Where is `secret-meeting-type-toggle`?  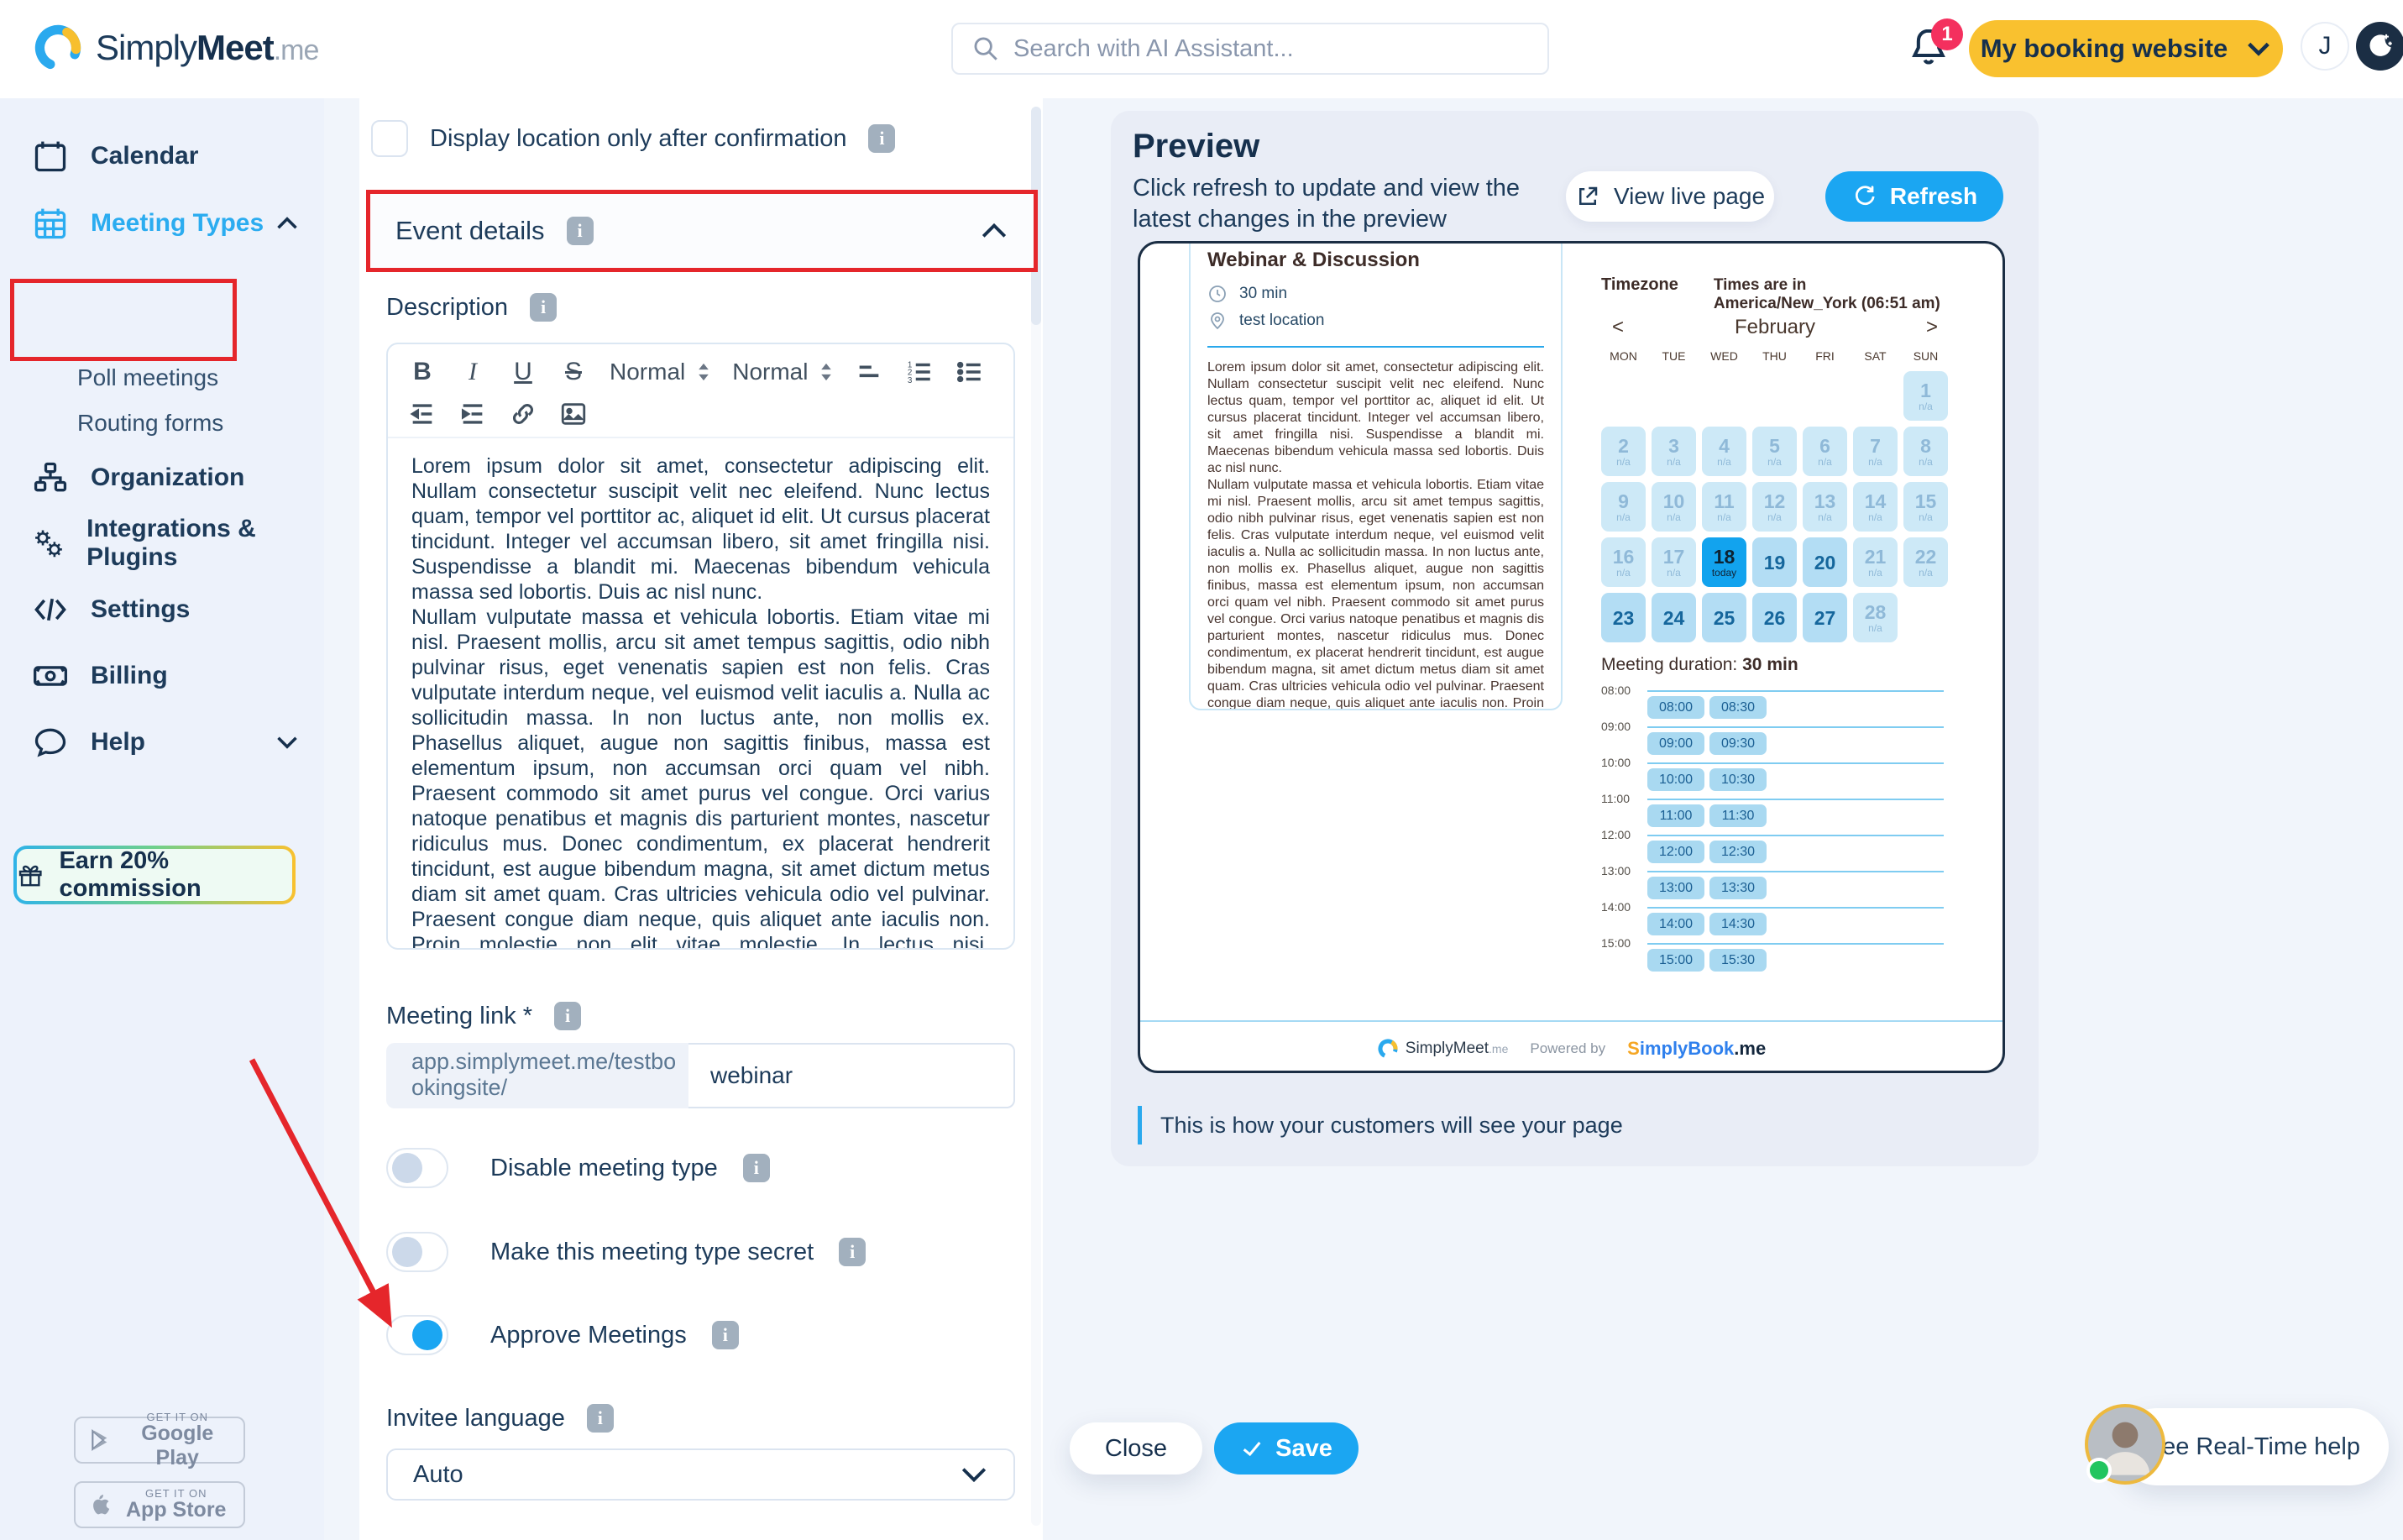
secret-meeting-type-toggle is located at coordinates (417, 1252).